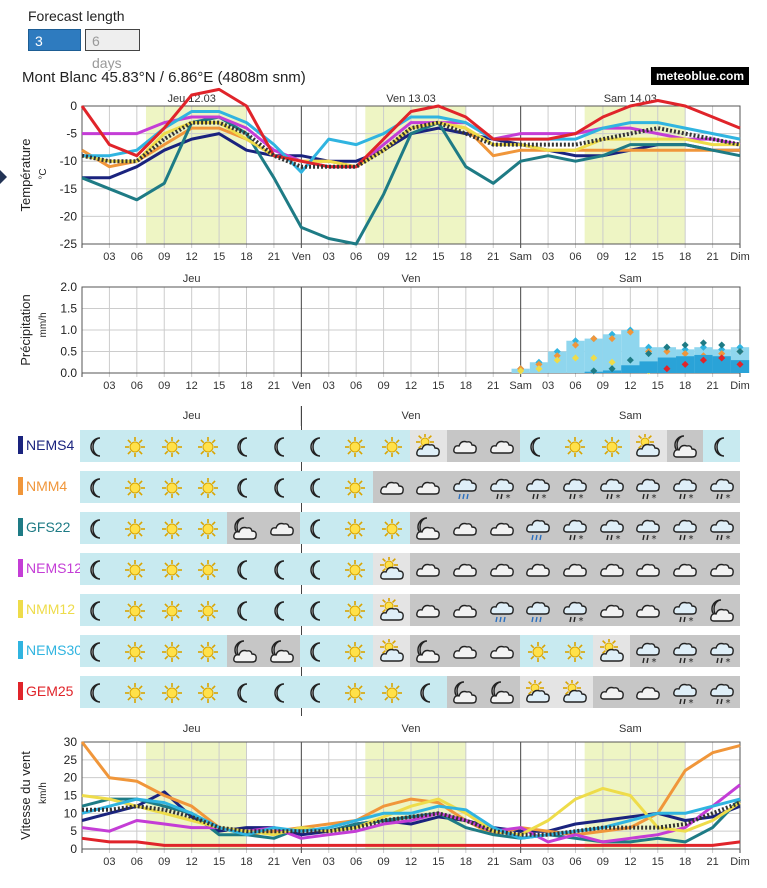 Image resolution: width=767 pixels, height=888 pixels. What do you see at coordinates (68, 309) in the screenshot?
I see `y-tick-label: 1.5` at bounding box center [68, 309].